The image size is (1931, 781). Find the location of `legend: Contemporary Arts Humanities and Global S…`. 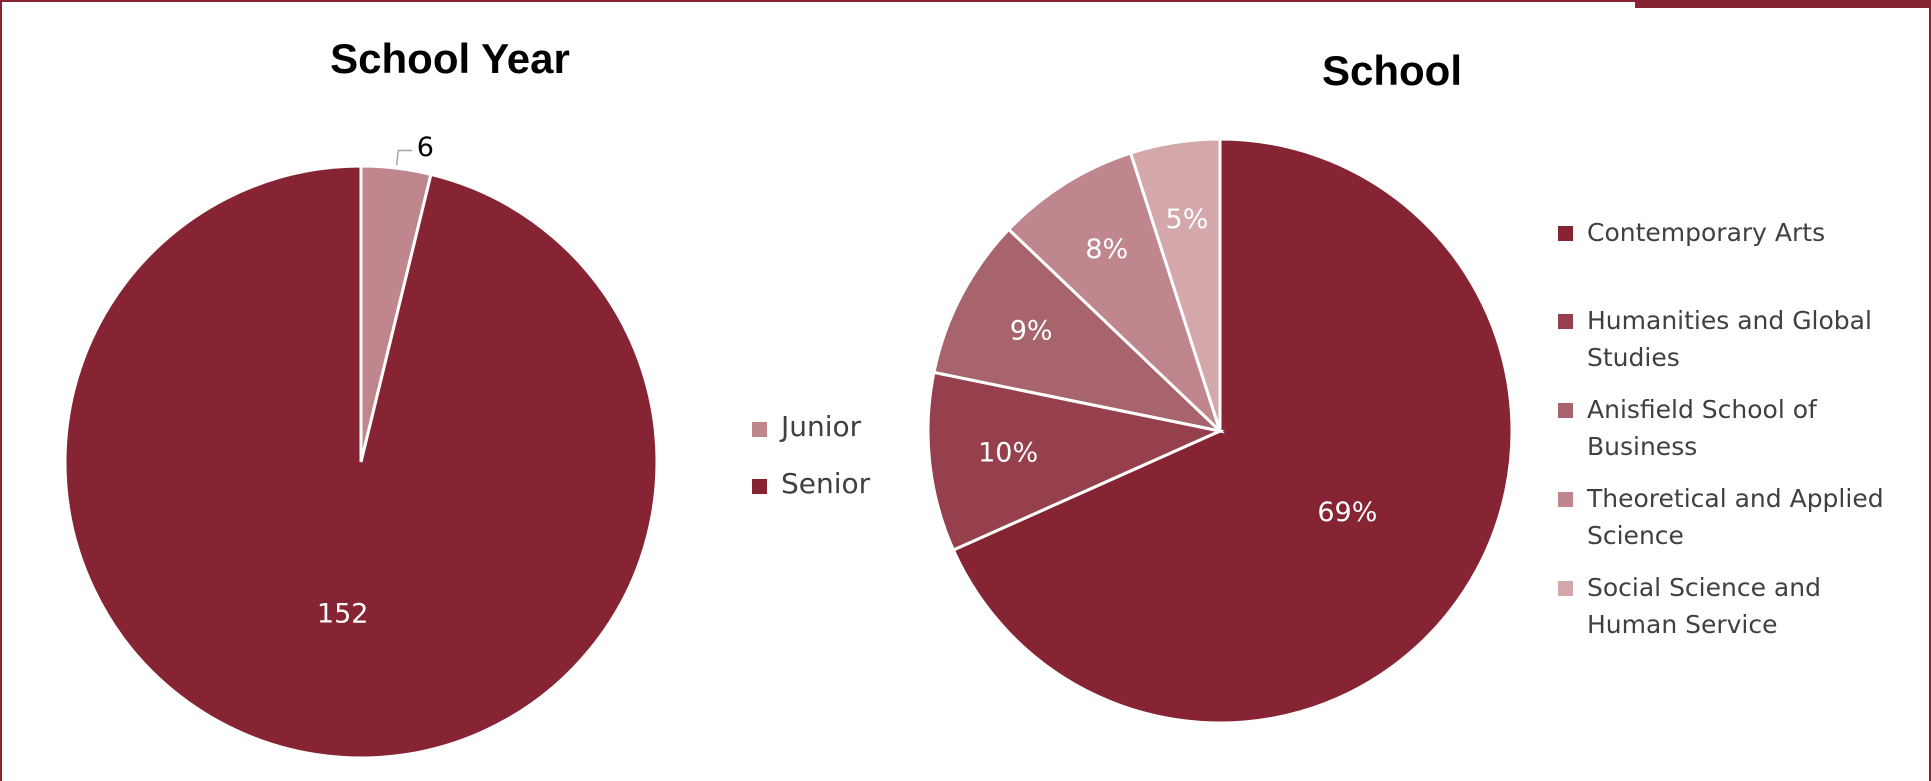

legend: Contemporary Arts Humanities and Global S… is located at coordinates (1728, 436).